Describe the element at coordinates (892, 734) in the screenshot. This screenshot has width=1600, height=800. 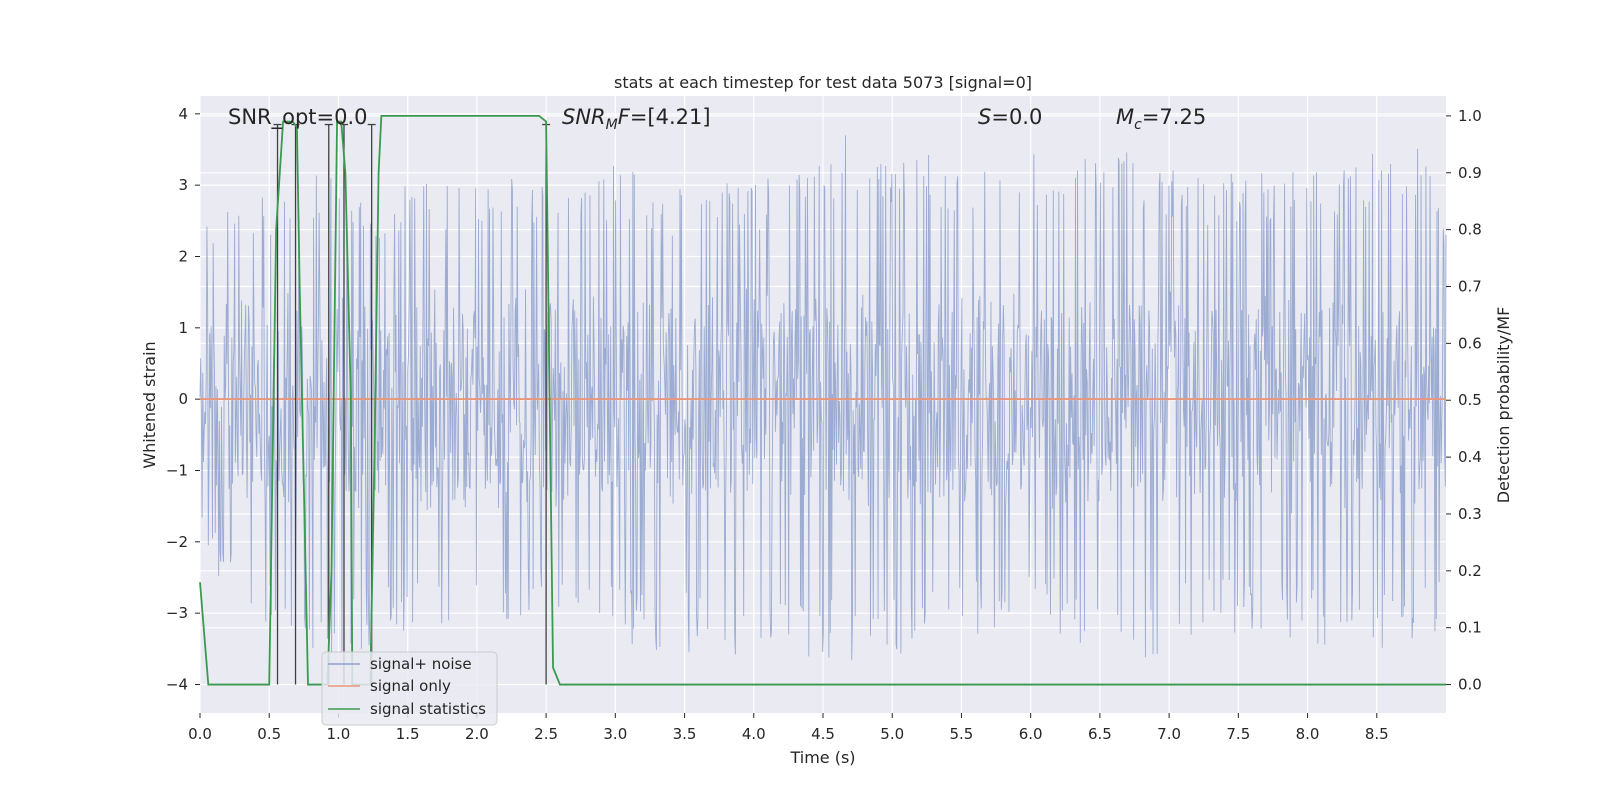
I see `x-tick-label: 5.0` at that location.